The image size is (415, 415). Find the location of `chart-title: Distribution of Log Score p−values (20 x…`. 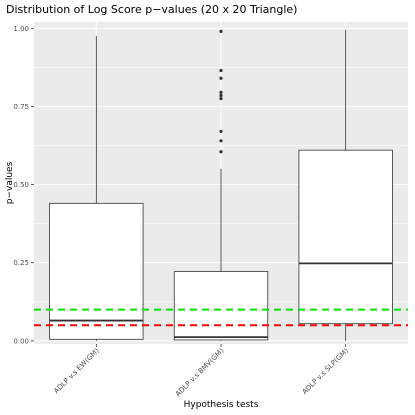

chart-title: Distribution of Log Score p−values (20 x… is located at coordinates (151, 9).